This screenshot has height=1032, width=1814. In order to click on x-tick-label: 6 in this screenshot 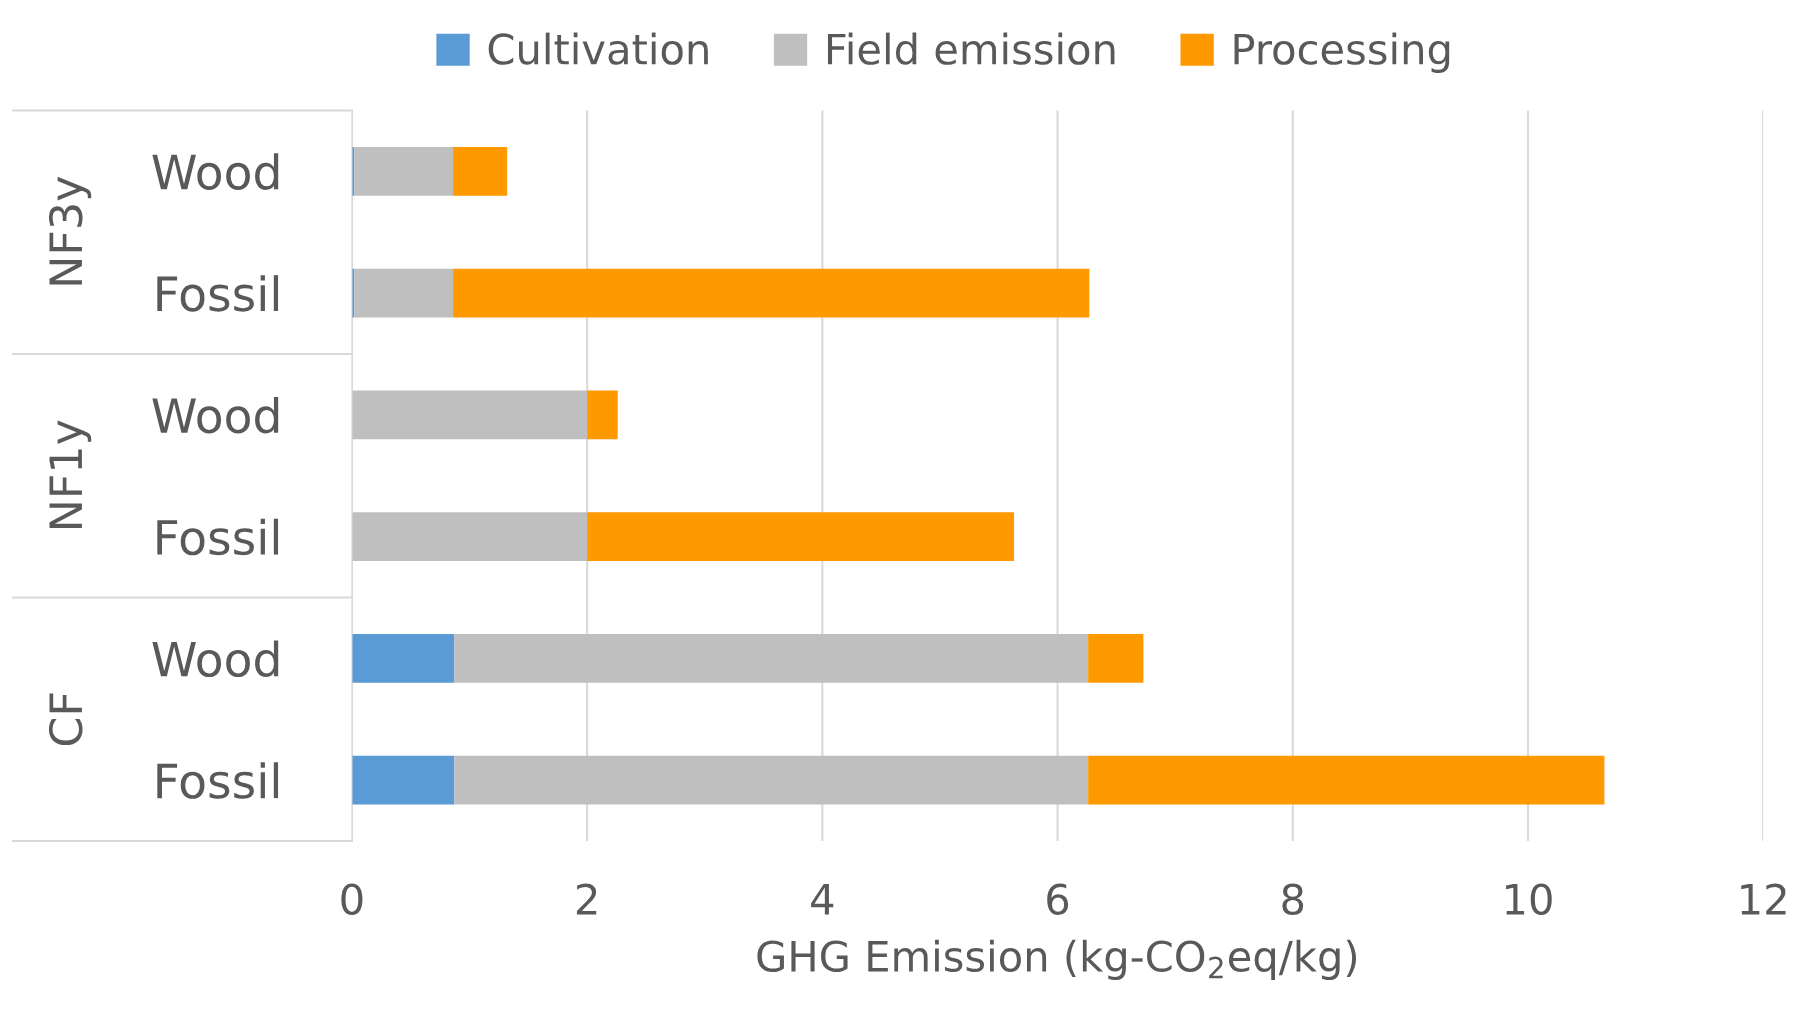, I will do `click(1058, 899)`.